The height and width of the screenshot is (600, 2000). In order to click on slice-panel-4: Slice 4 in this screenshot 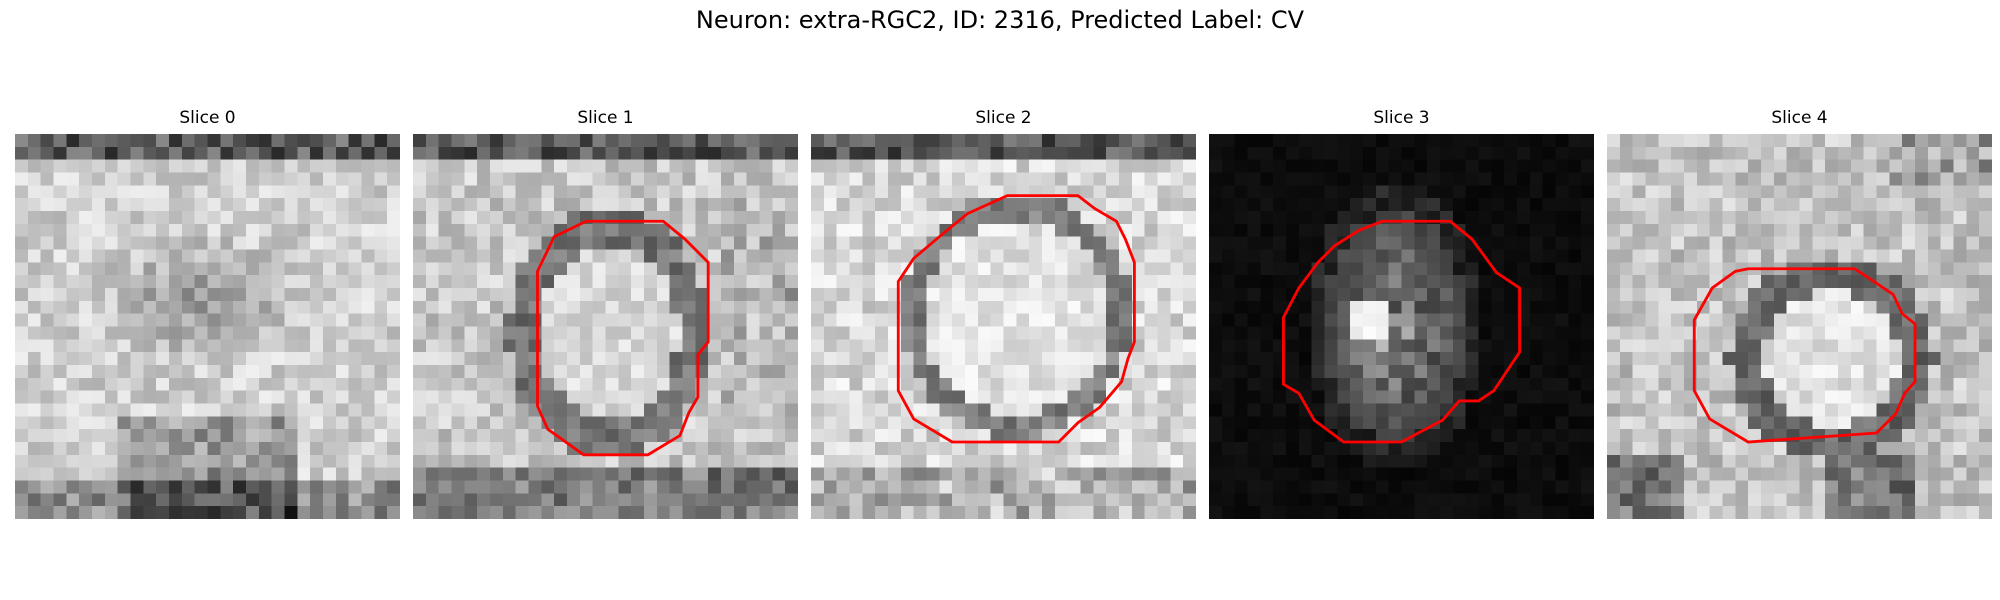, I will do `click(1799, 314)`.